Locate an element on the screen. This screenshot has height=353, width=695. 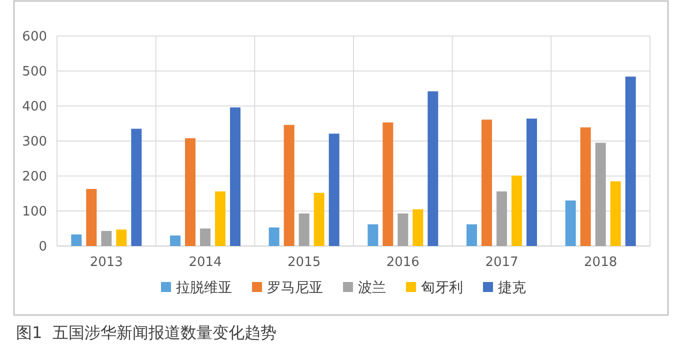
y-tick-label: 400 is located at coordinates (34, 107).